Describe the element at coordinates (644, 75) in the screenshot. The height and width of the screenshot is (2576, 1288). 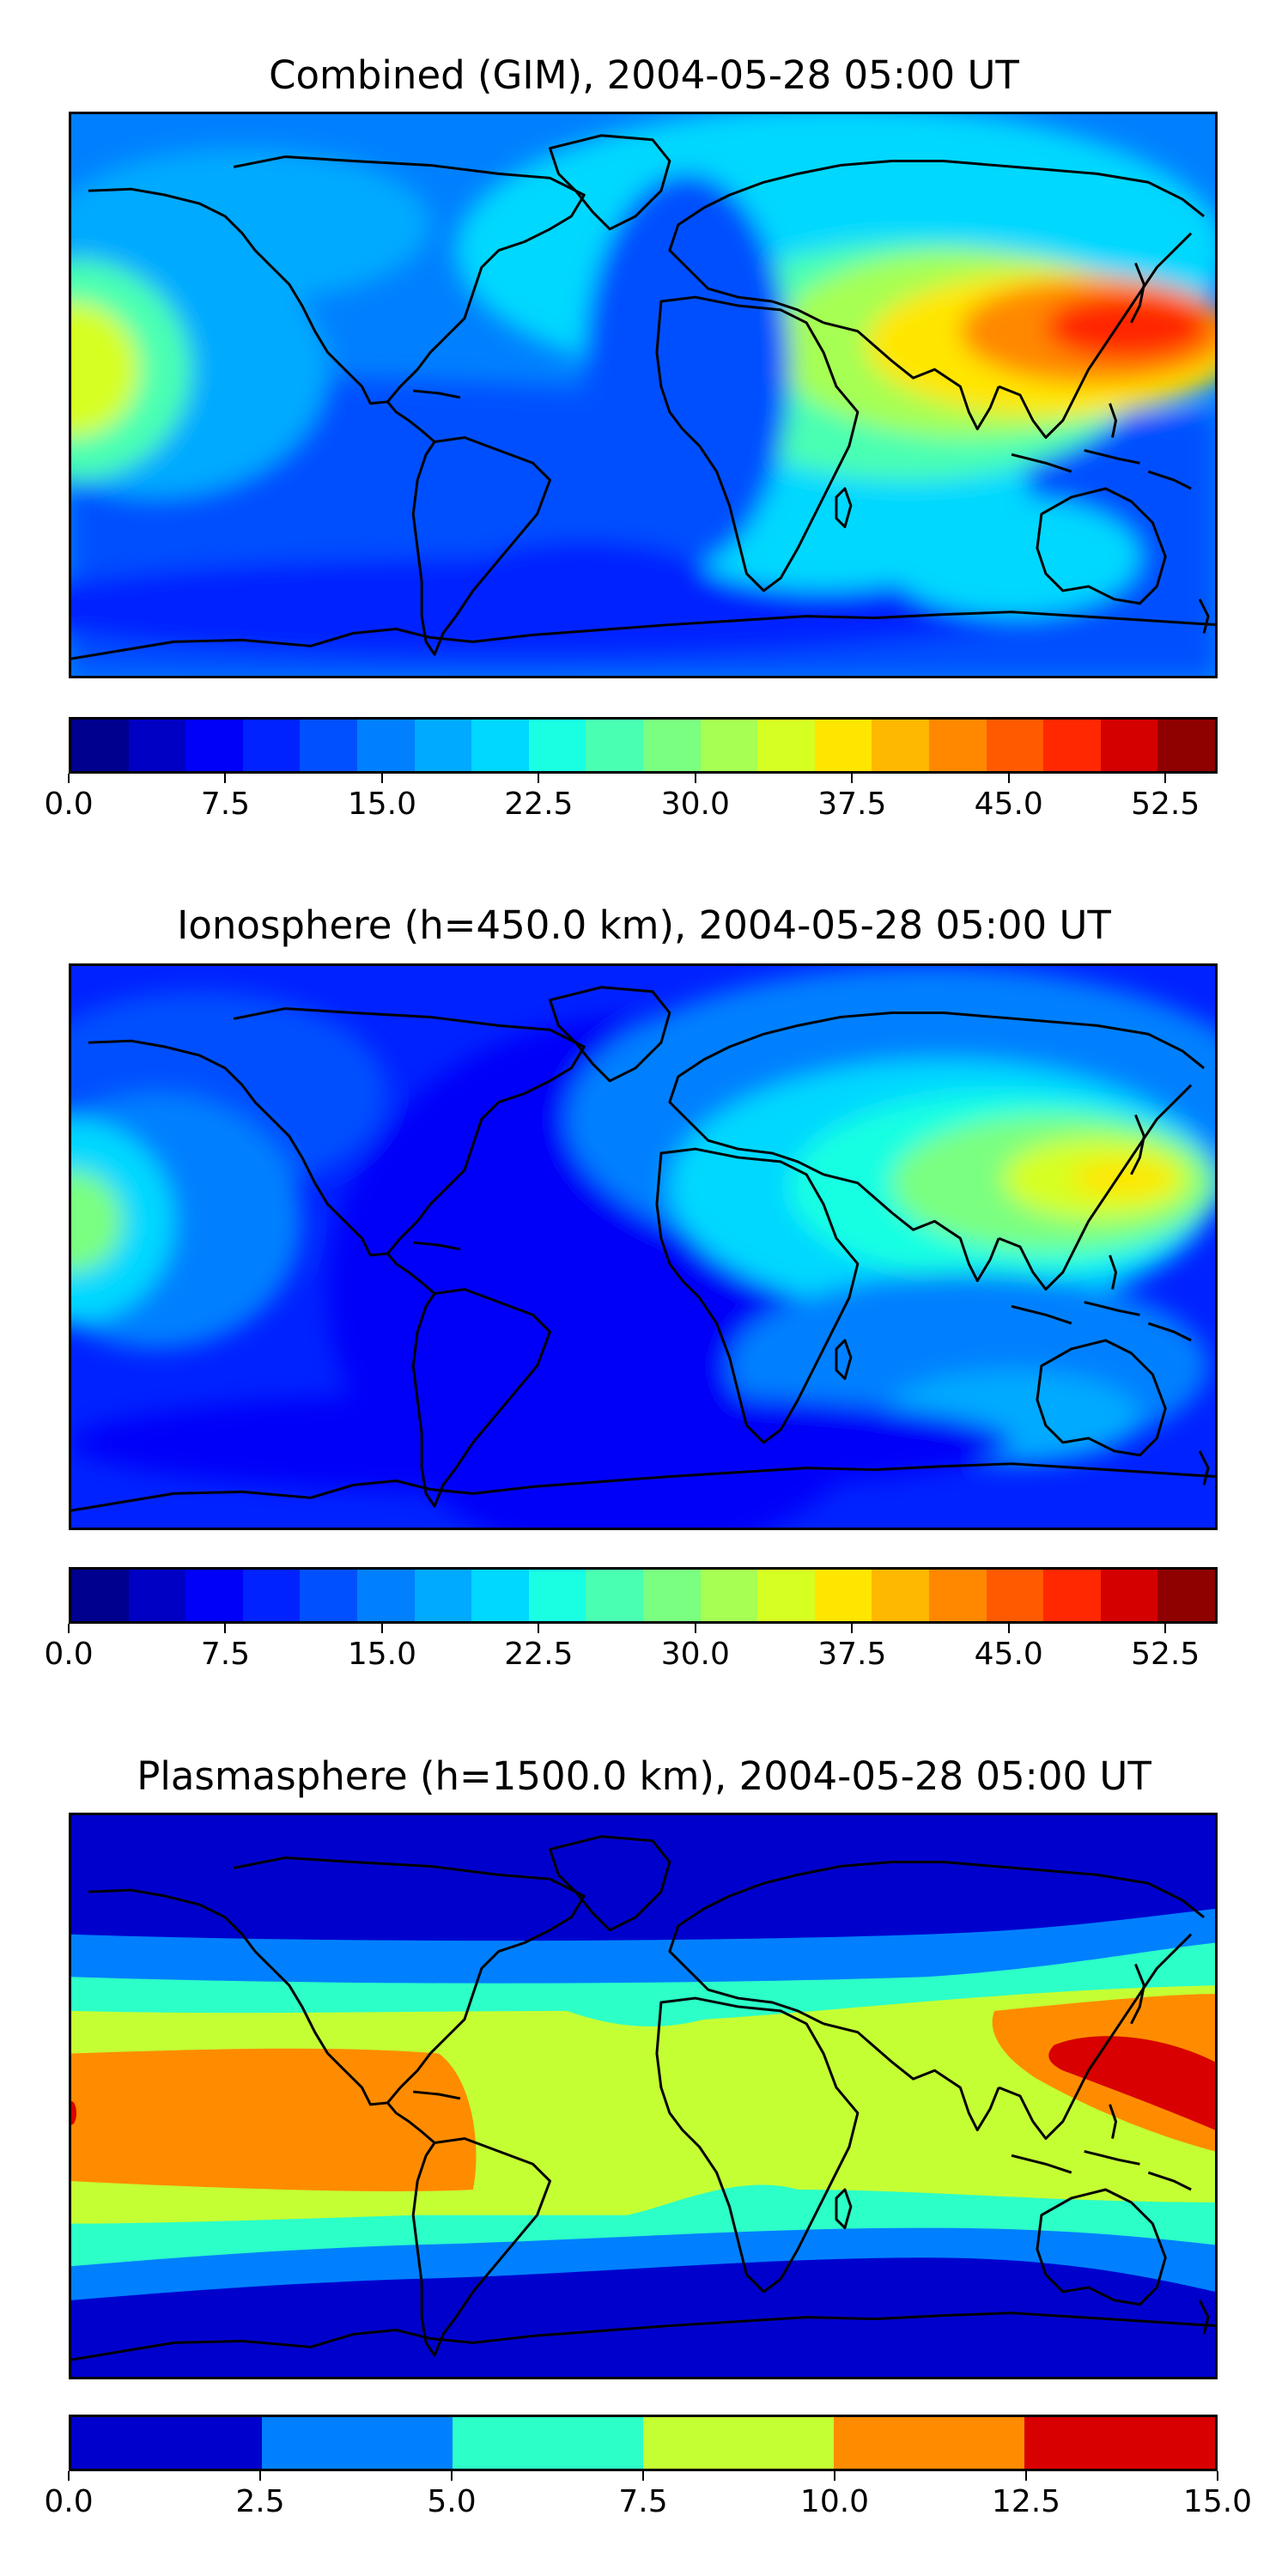
I see `map-title-combined: Combined (GIM), 2004-05-28 05:00 UT` at that location.